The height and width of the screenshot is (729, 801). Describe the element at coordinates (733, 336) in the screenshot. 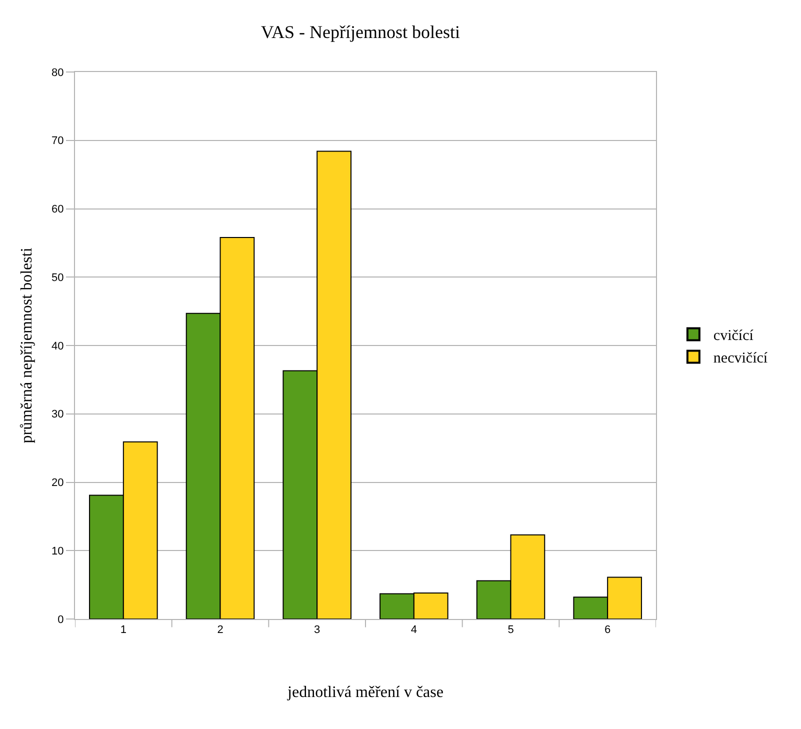

I see `legend-label: cvičící` at that location.